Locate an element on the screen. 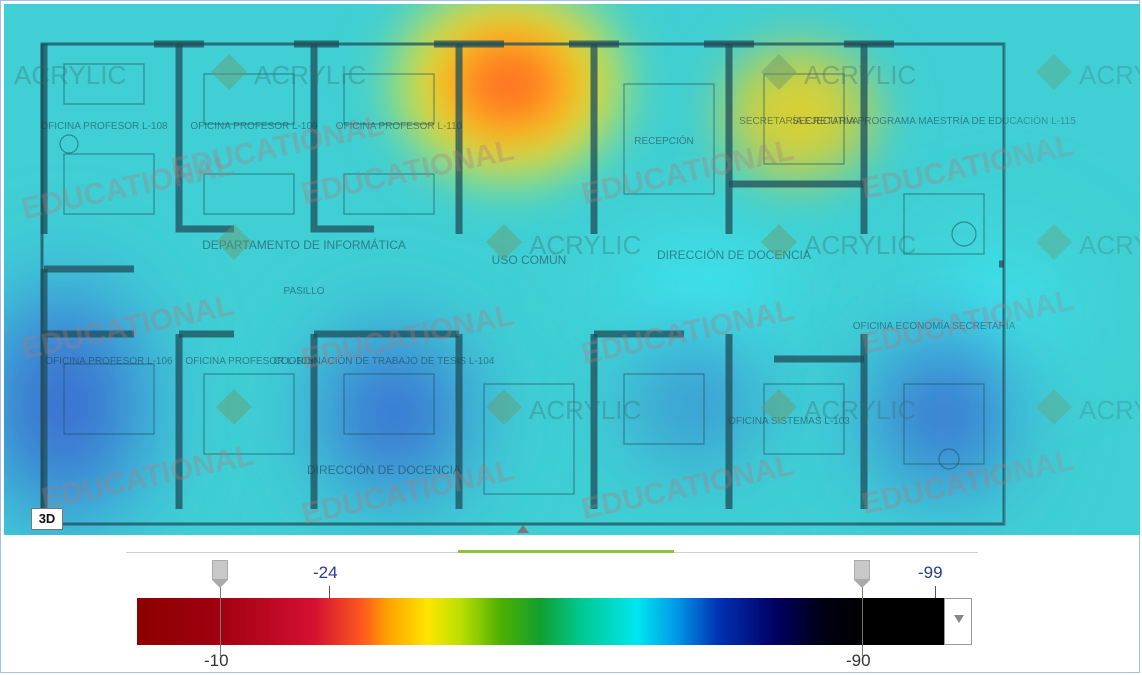 The image size is (1142, 675). min-threshold-slider-thumb is located at coordinates (220, 574).